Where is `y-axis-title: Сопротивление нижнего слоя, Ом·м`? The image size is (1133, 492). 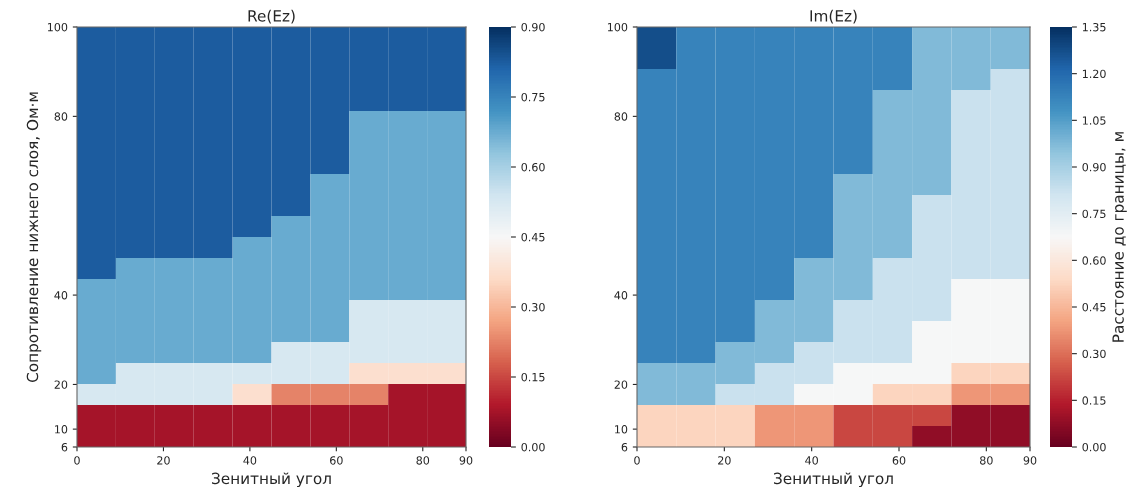
y-axis-title: Сопротивление нижнего слоя, Ом·м is located at coordinates (34, 237).